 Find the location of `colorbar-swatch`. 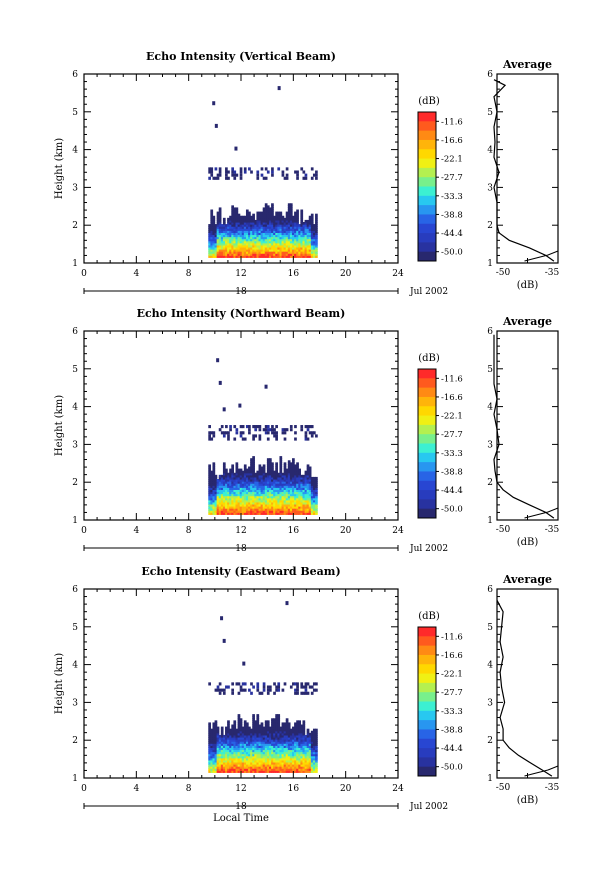

colorbar-swatch is located at coordinates (427, 420).